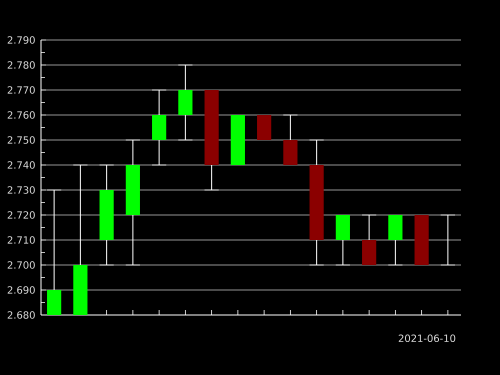  I want to click on y-tick-label: 2.780, so click(21, 65).